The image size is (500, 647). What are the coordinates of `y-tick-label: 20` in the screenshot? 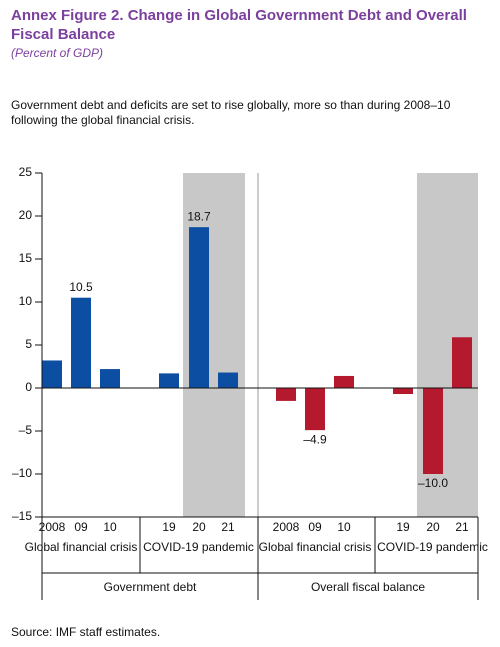 It's located at (26, 215).